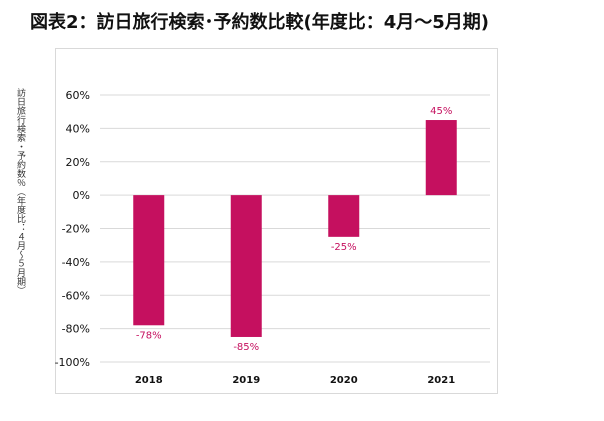  I want to click on page-title: 図表2：訪日旅行検索･予約数比較(年度比：4月～5月期), so click(260, 22).